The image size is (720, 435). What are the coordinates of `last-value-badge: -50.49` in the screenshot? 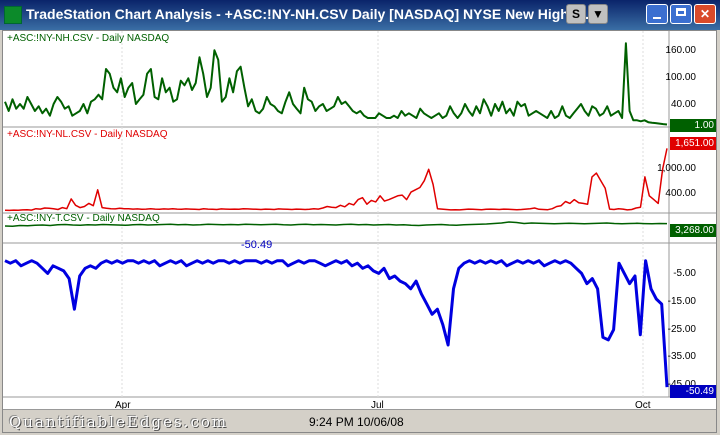 It's located at (693, 391).